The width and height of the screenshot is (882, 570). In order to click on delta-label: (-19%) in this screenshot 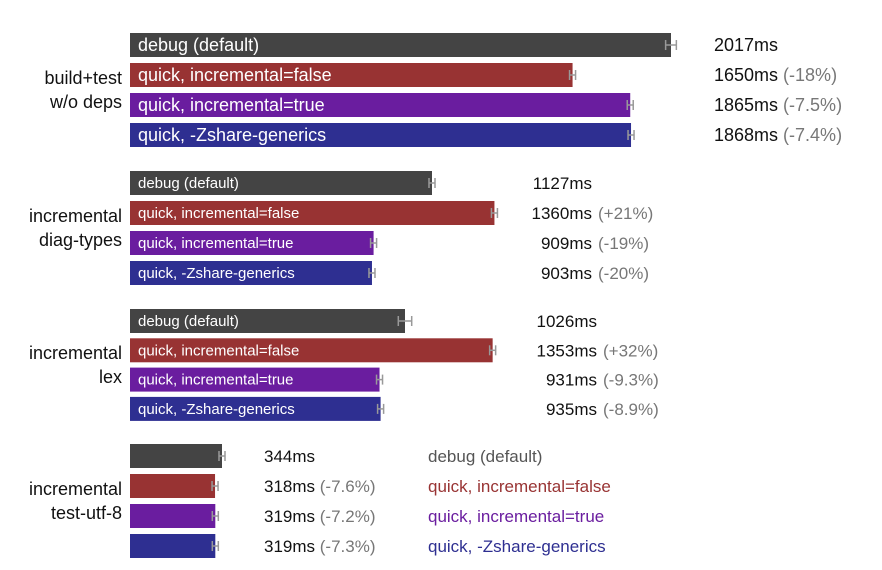, I will do `click(623, 243)`.